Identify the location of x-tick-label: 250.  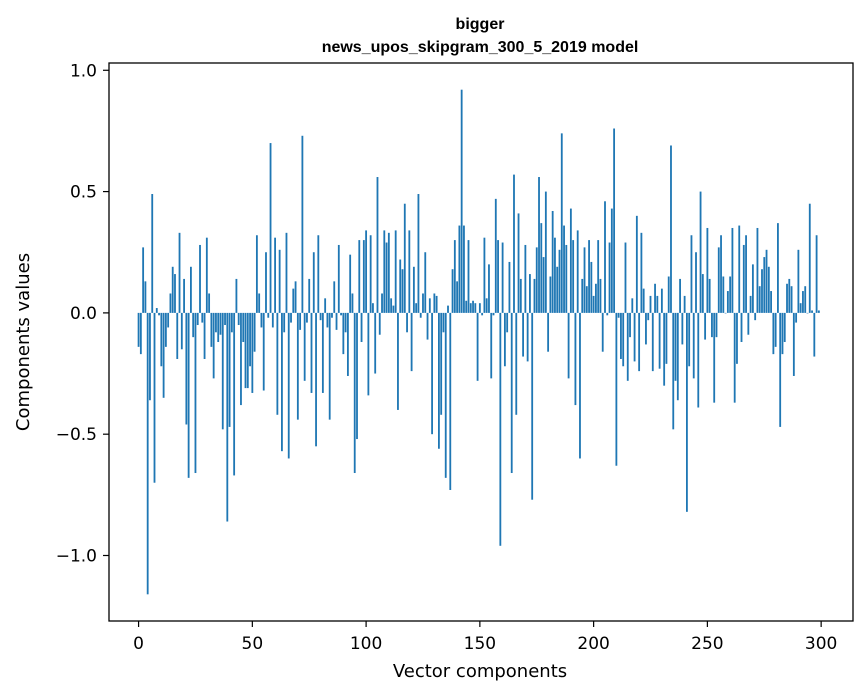
(707, 644).